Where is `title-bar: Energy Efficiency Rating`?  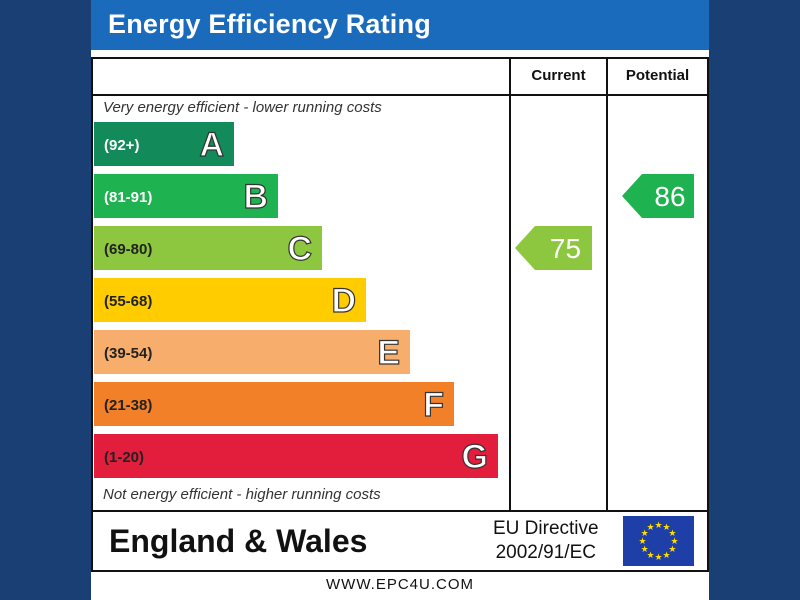 title-bar: Energy Efficiency Rating is located at coordinates (400, 25).